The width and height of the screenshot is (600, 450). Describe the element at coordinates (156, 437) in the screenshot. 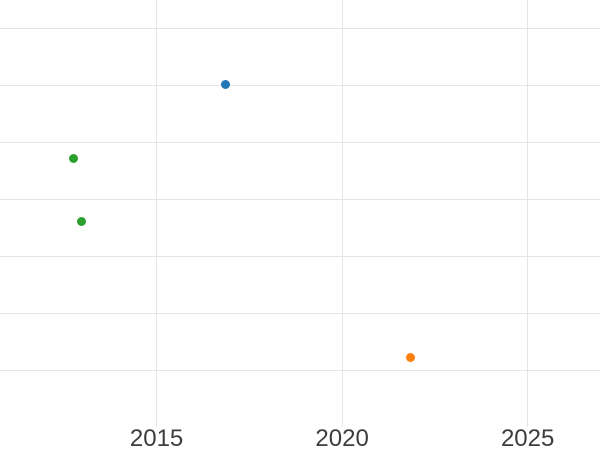

I see `x-tick-label-2015: 2015` at that location.